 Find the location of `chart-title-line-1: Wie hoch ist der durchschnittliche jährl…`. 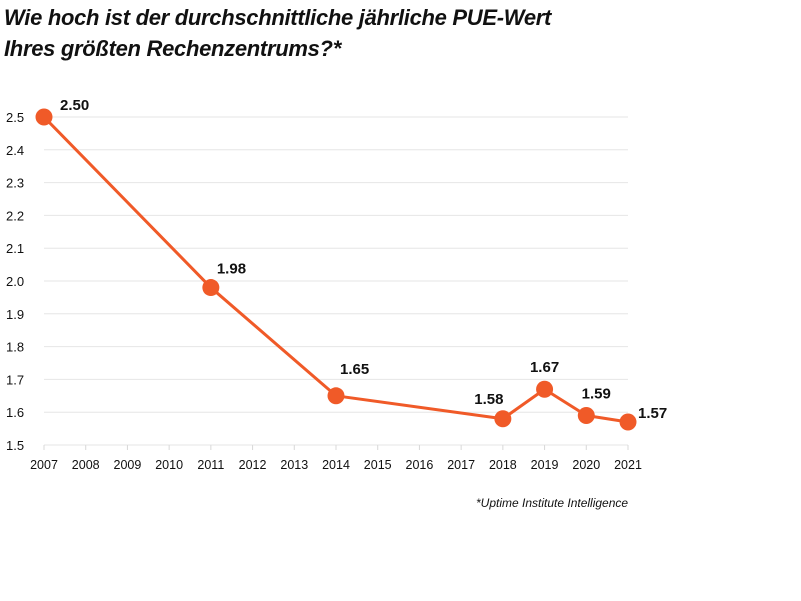

chart-title-line-1: Wie hoch ist der durchschnittliche jährl… is located at coordinates (278, 17).